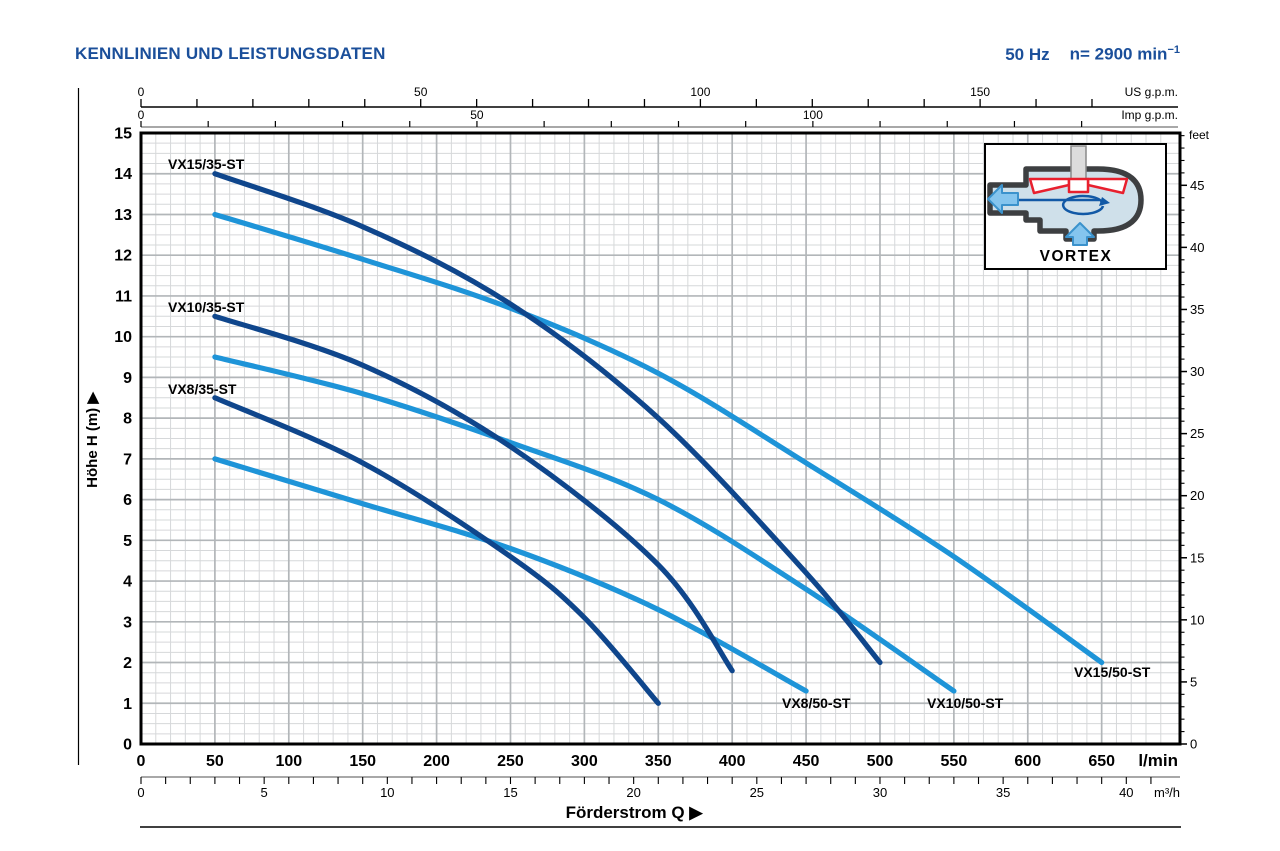 The width and height of the screenshot is (1280, 851). I want to click on feet-unit: feet, so click(1199, 135).